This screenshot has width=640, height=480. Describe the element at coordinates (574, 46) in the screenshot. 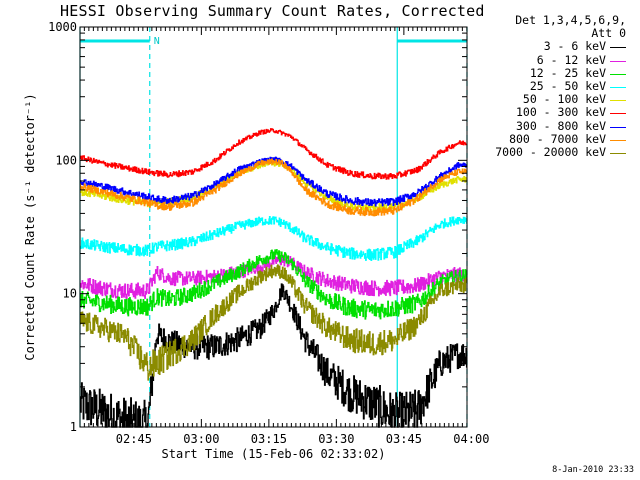

I see `legend-entry-label: 3 - 6 keV` at that location.